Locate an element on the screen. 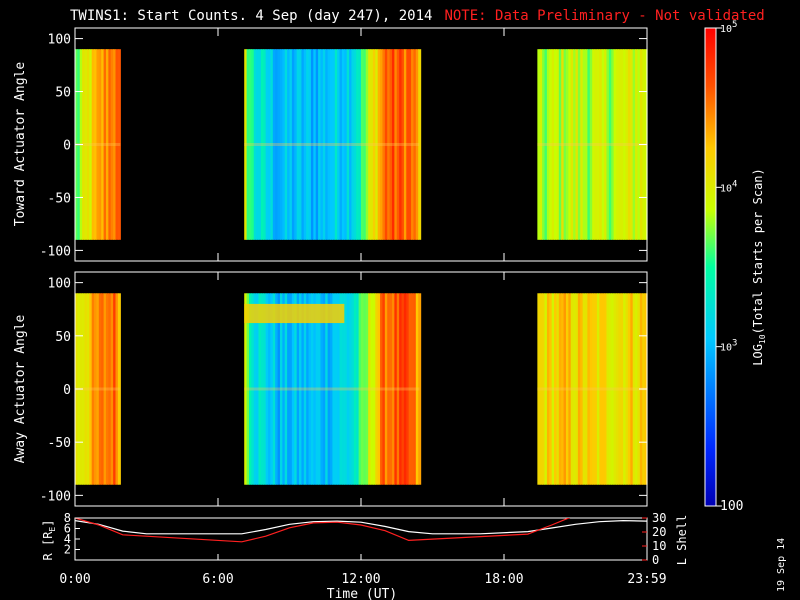 The height and width of the screenshot is (600, 800). colorbar-label-sub: 10 is located at coordinates (762, 339).